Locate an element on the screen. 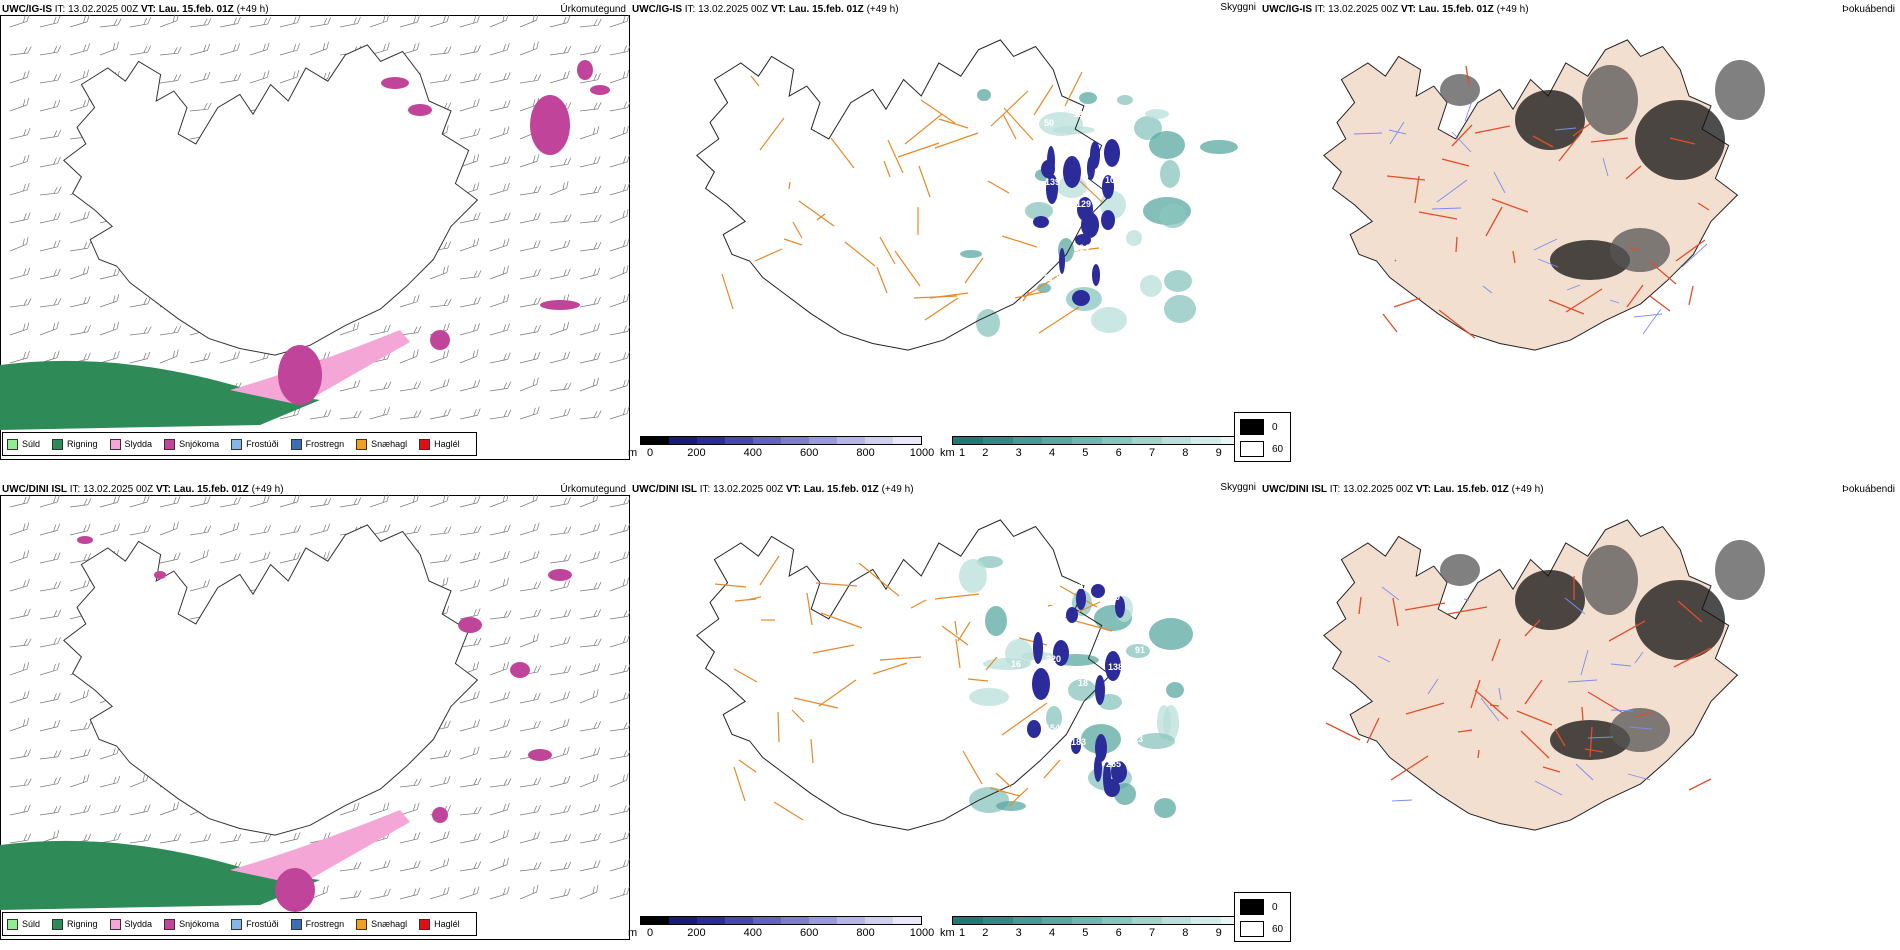  ceiling-value-label: 183 is located at coordinates (1078, 742).